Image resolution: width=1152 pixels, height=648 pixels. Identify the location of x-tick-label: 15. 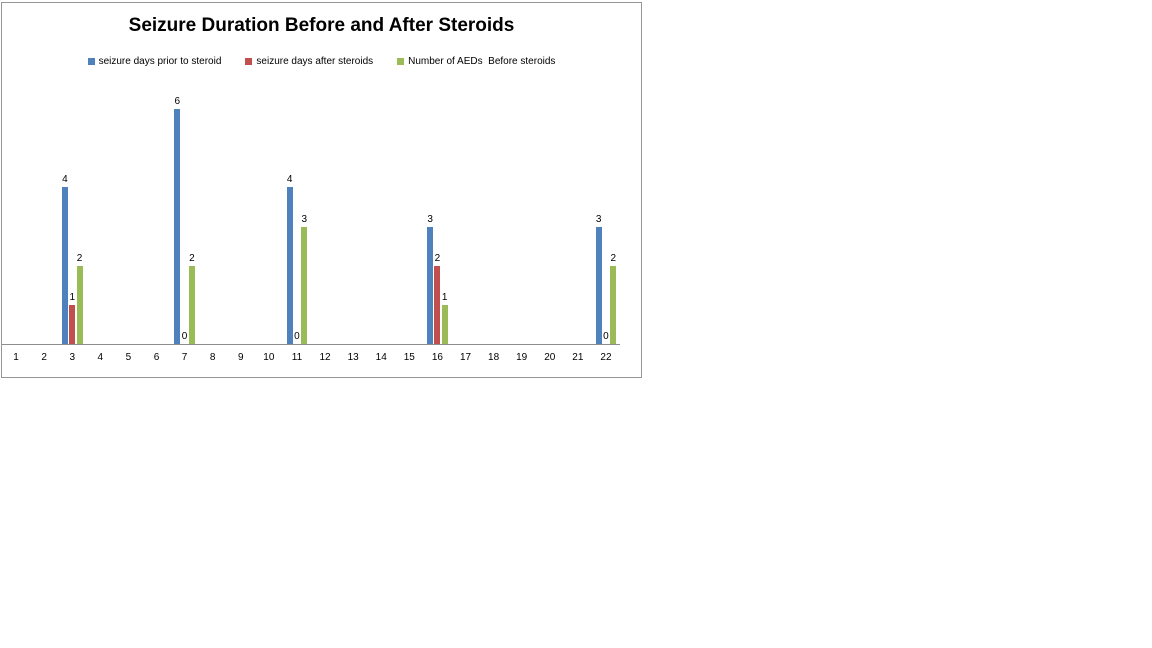
(409, 357).